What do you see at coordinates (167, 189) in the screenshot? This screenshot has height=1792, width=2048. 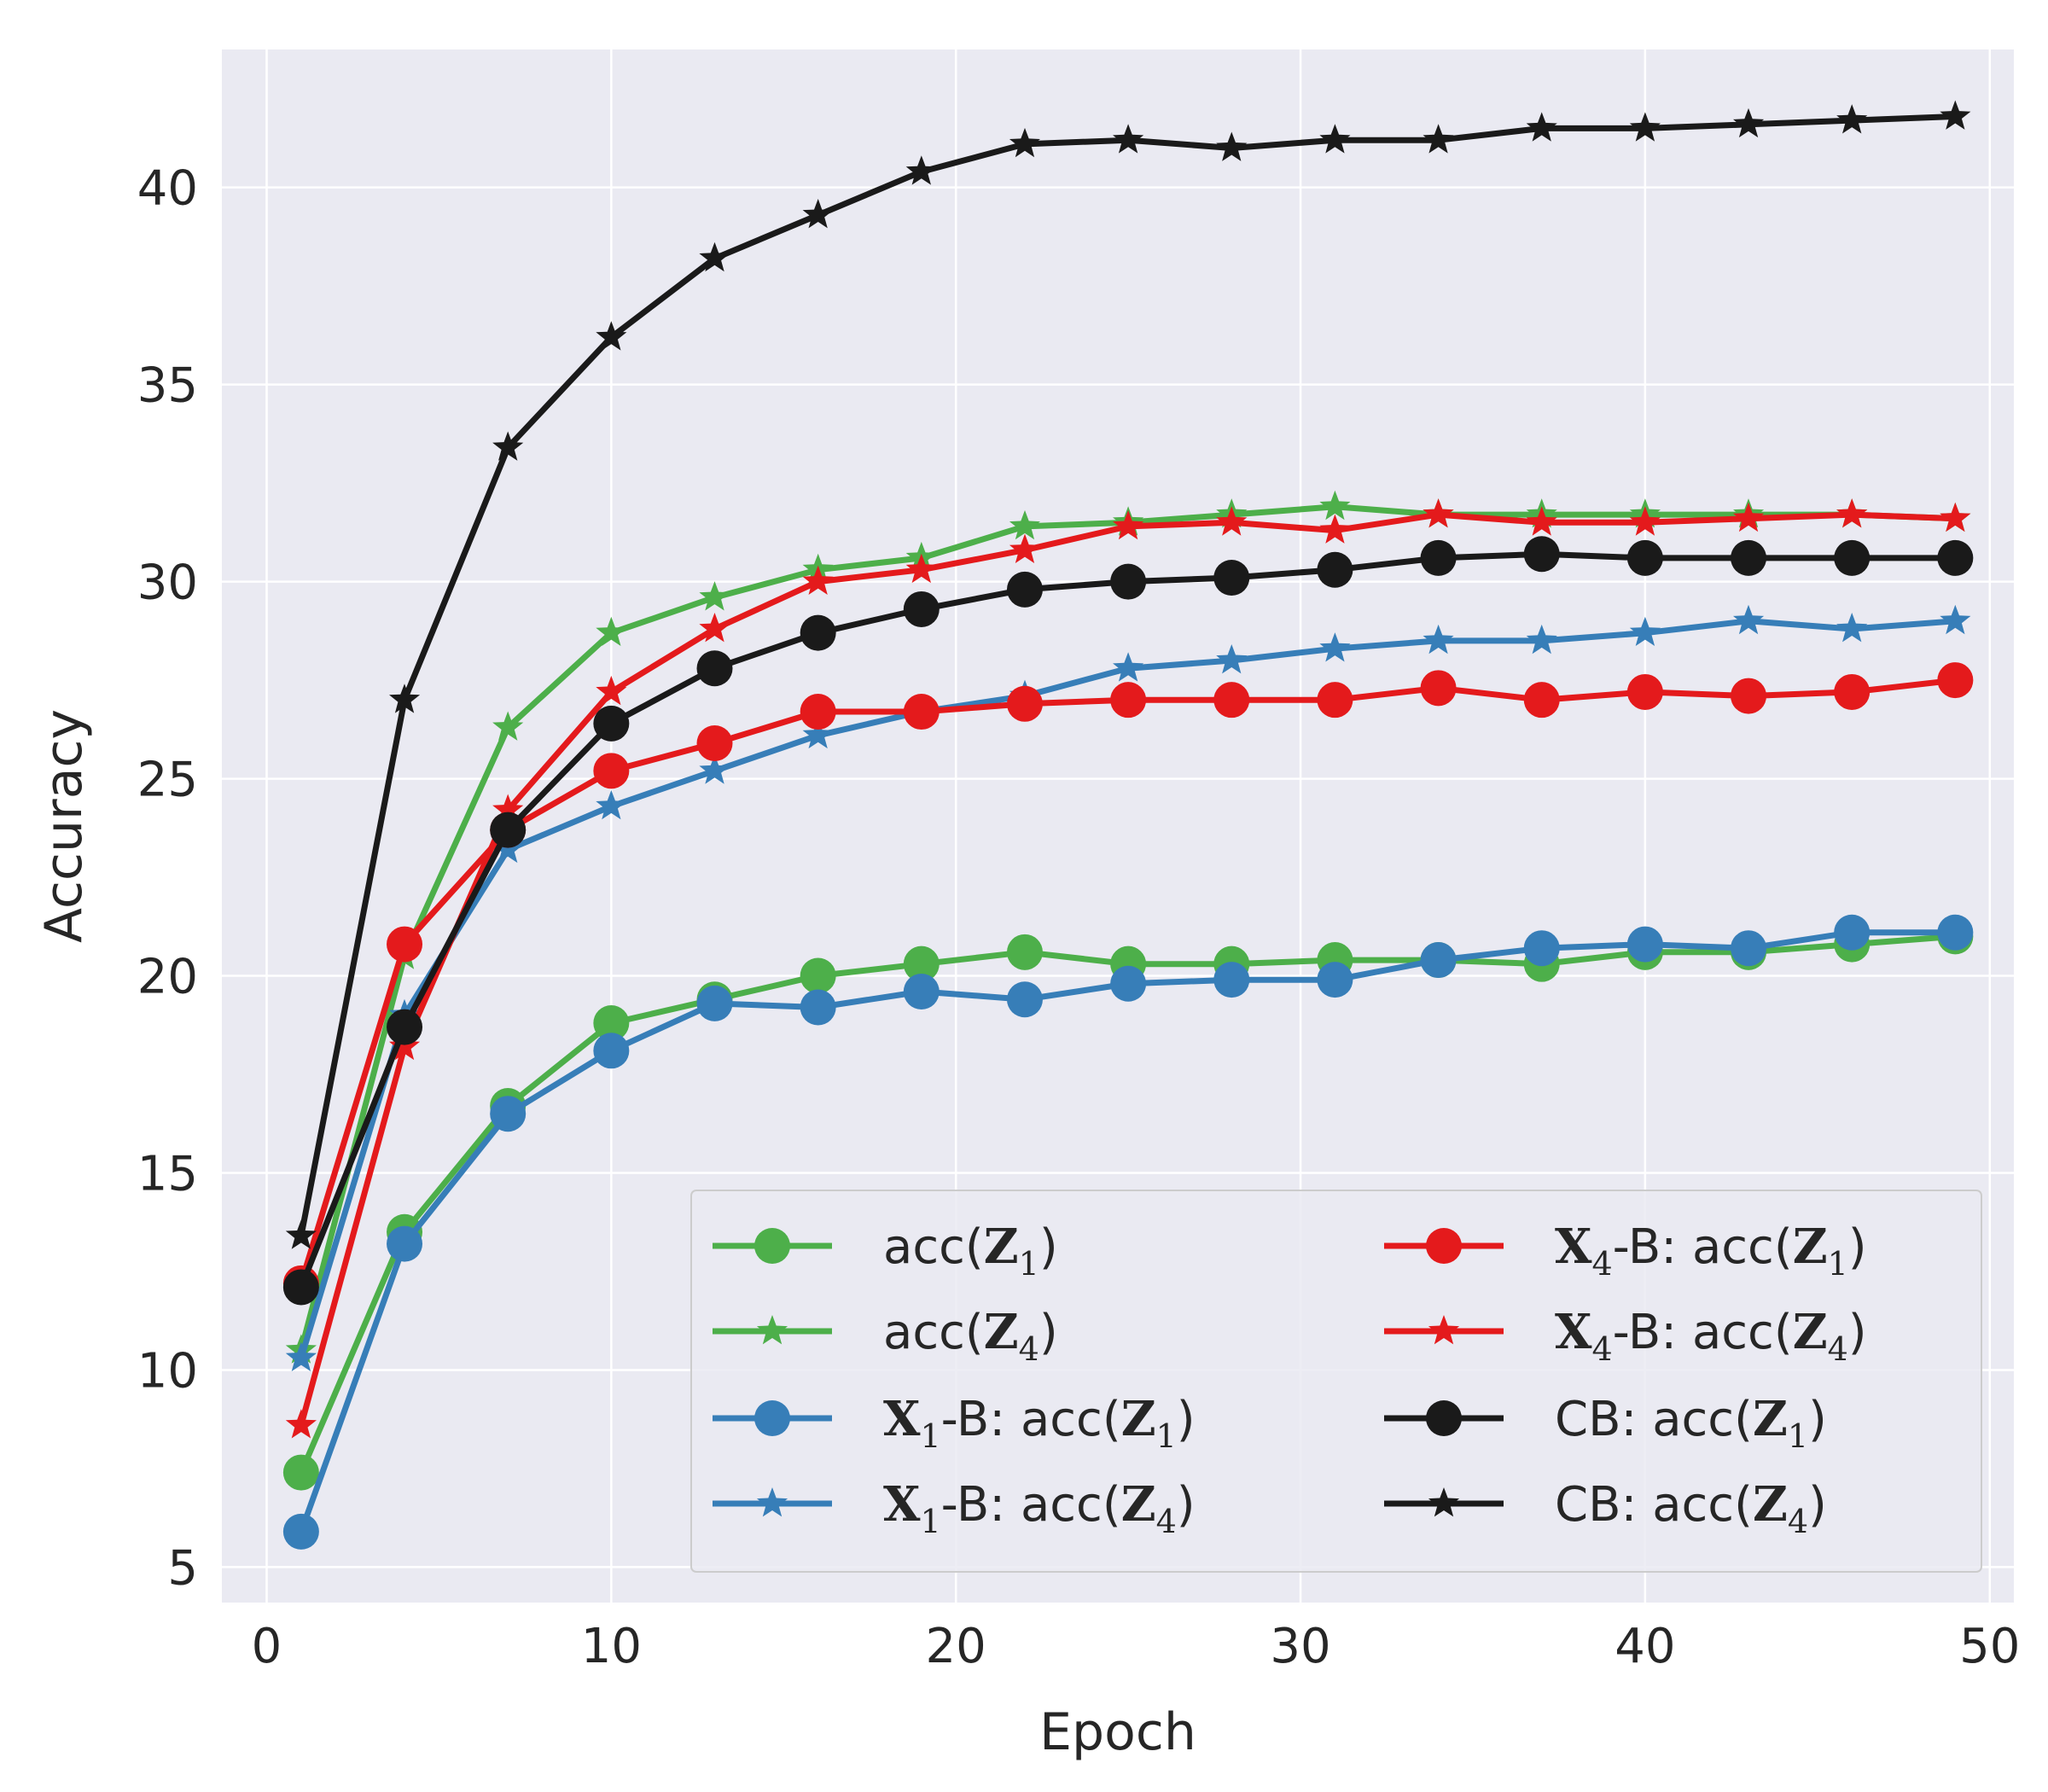 I see `y-tick-label: 40` at bounding box center [167, 189].